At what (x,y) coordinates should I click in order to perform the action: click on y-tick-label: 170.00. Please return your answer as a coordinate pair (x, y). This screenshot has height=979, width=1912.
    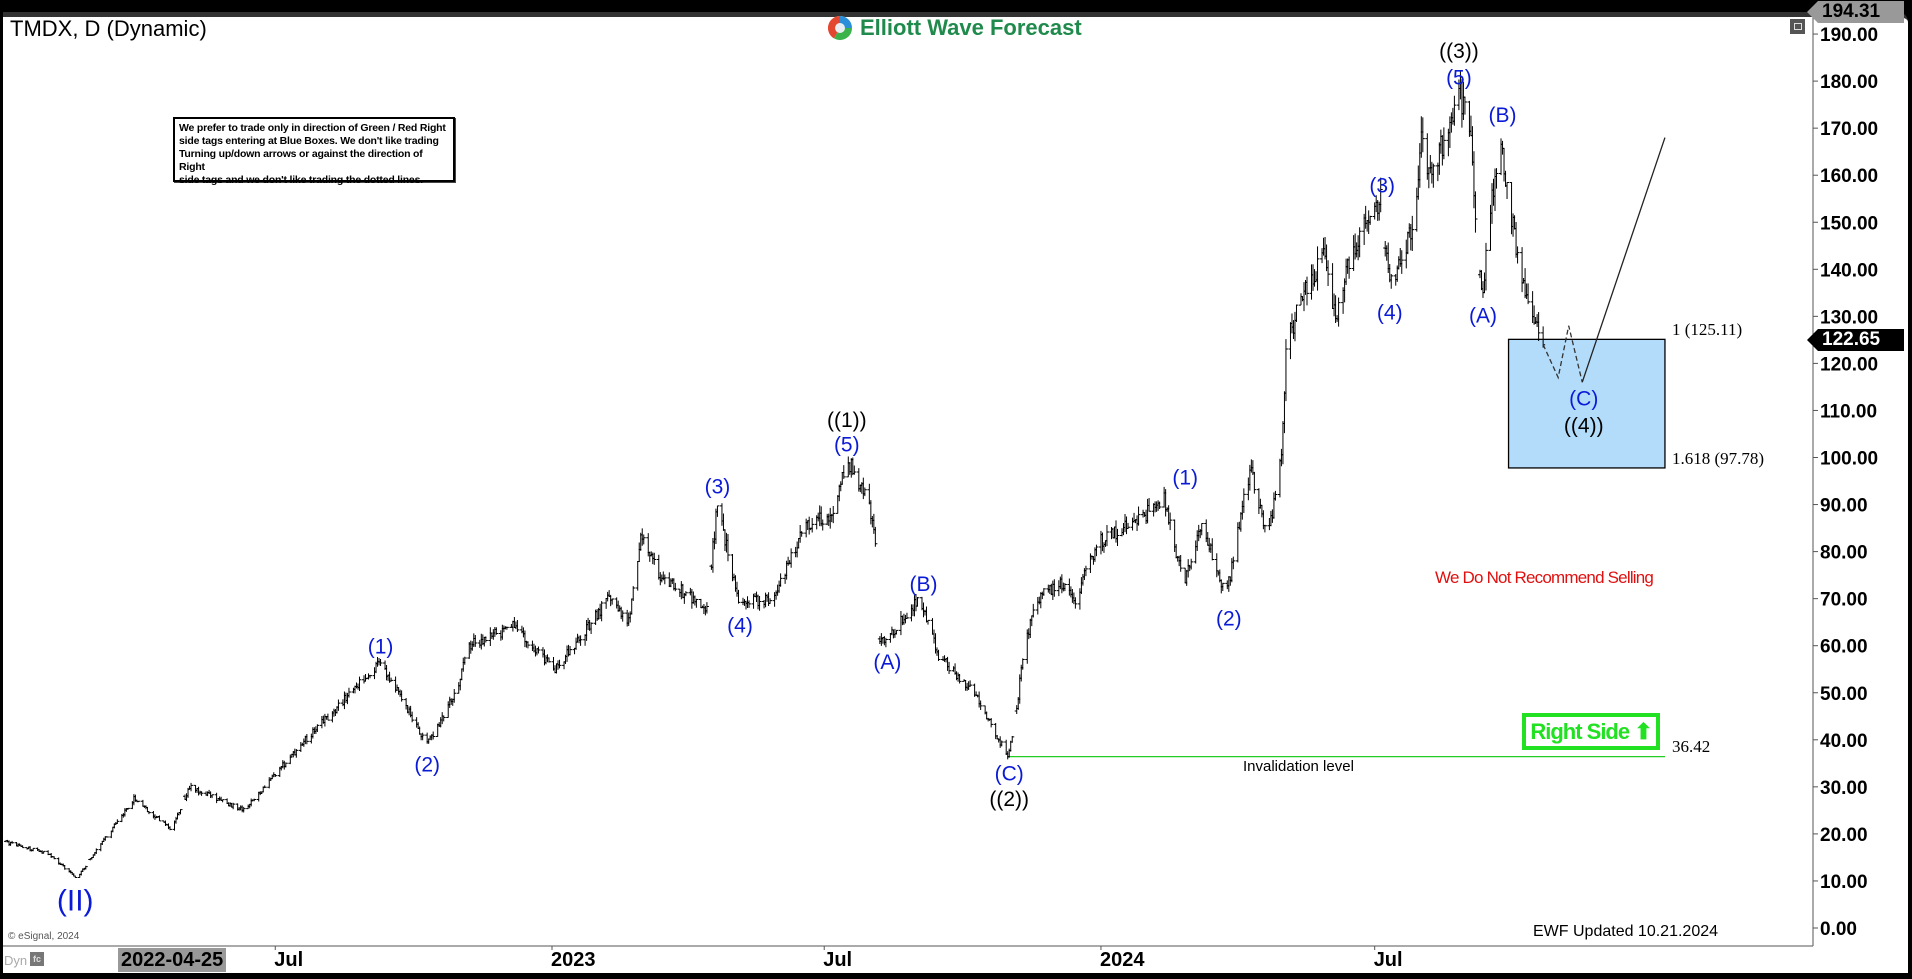
    Looking at the image, I should click on (1849, 129).